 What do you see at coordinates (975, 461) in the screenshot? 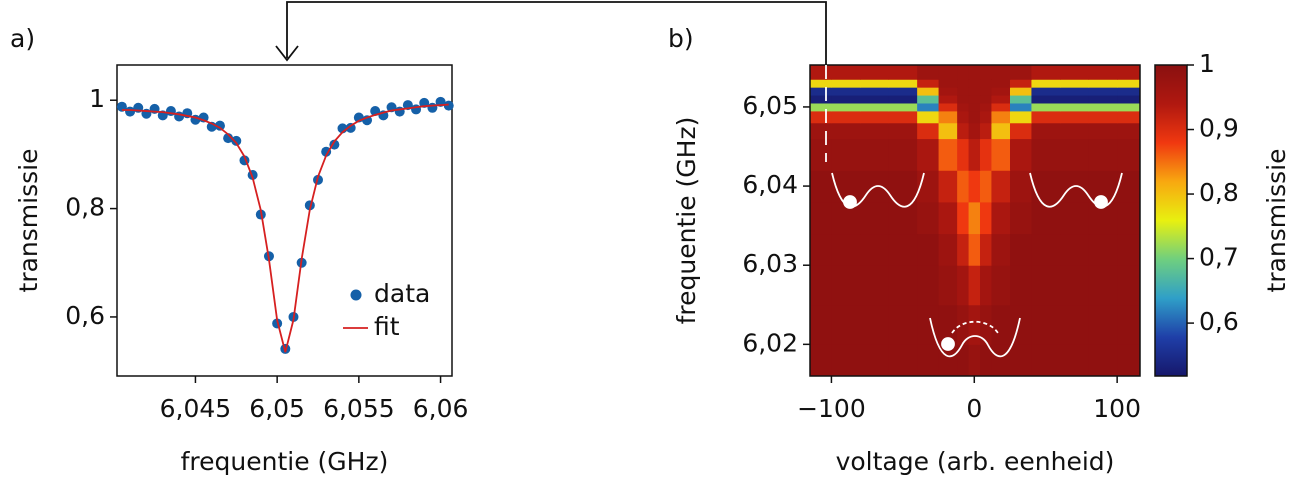
I see `x-axis-label: voltage (arb. eenheid)` at bounding box center [975, 461].